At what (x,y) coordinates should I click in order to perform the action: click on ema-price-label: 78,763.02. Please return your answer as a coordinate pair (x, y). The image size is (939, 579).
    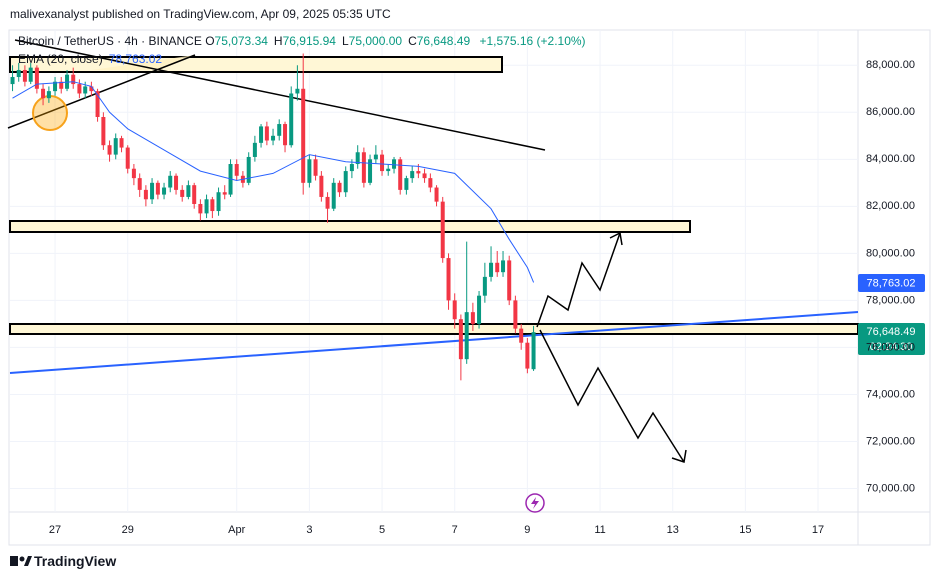
    Looking at the image, I should click on (891, 283).